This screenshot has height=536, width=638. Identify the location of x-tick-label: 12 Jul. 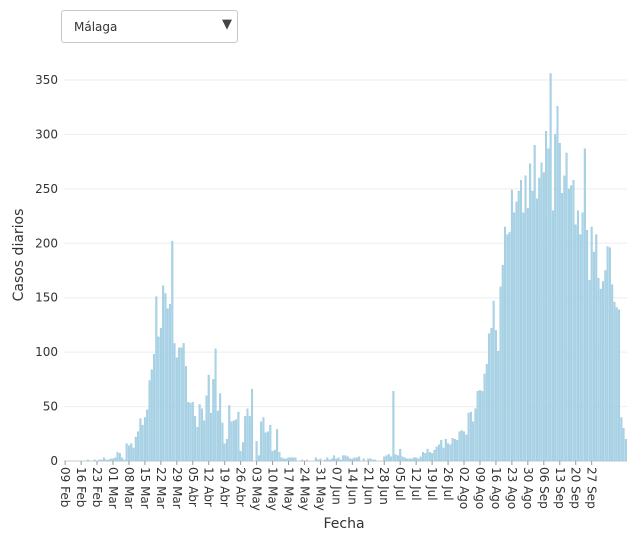
(416, 484).